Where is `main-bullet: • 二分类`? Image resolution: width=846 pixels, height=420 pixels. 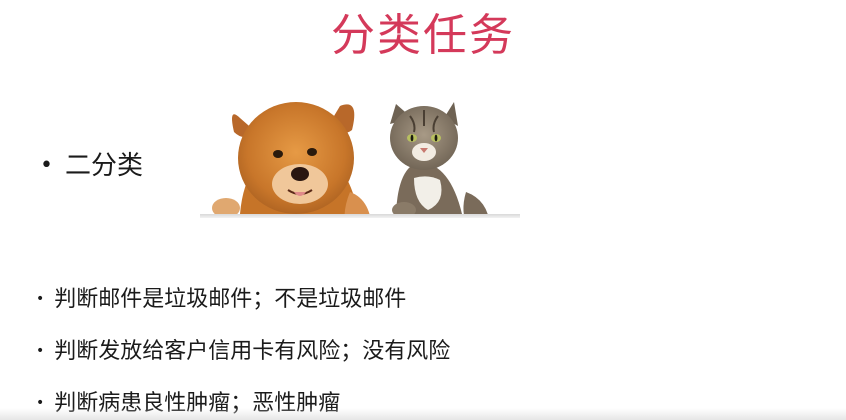 main-bullet: • 二分类 is located at coordinates (91, 166).